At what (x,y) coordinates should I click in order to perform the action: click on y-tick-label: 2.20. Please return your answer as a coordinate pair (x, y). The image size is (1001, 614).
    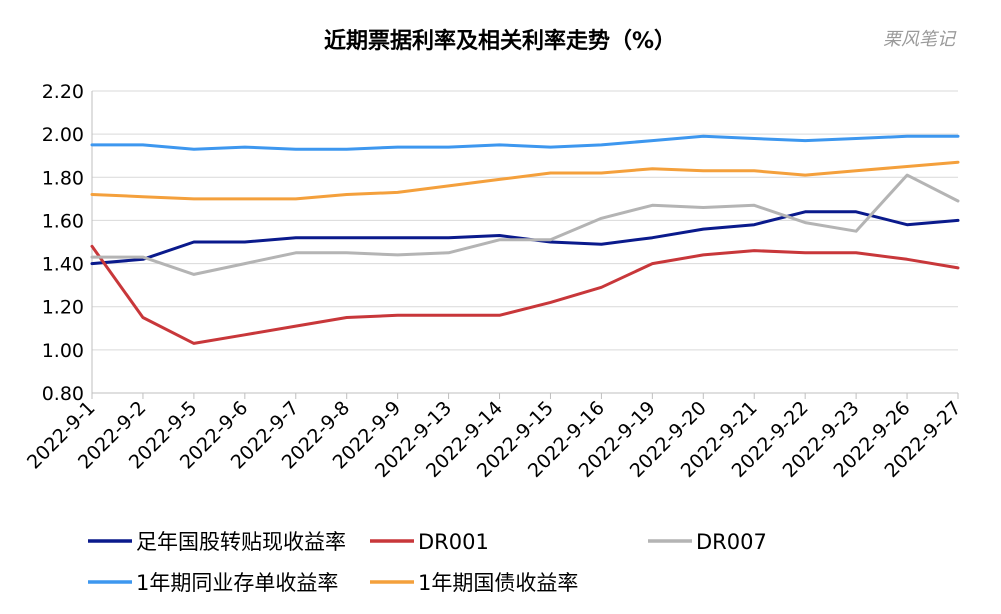
    Looking at the image, I should click on (63, 92).